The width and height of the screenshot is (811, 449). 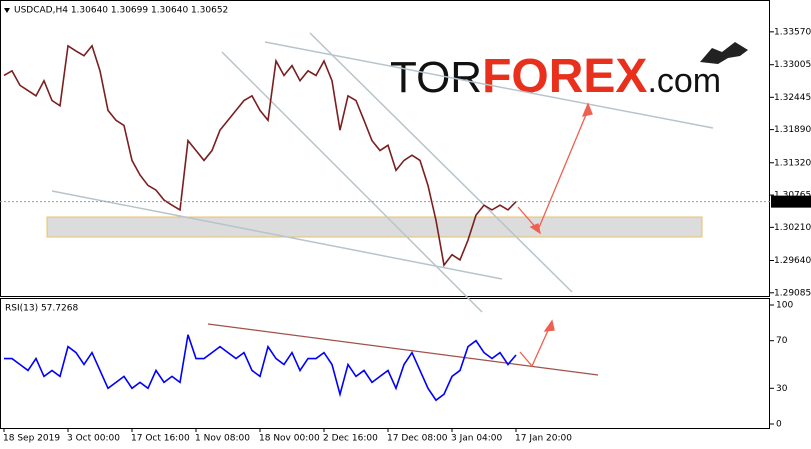 What do you see at coordinates (7, 10) in the screenshot?
I see `collapse-icon` at bounding box center [7, 10].